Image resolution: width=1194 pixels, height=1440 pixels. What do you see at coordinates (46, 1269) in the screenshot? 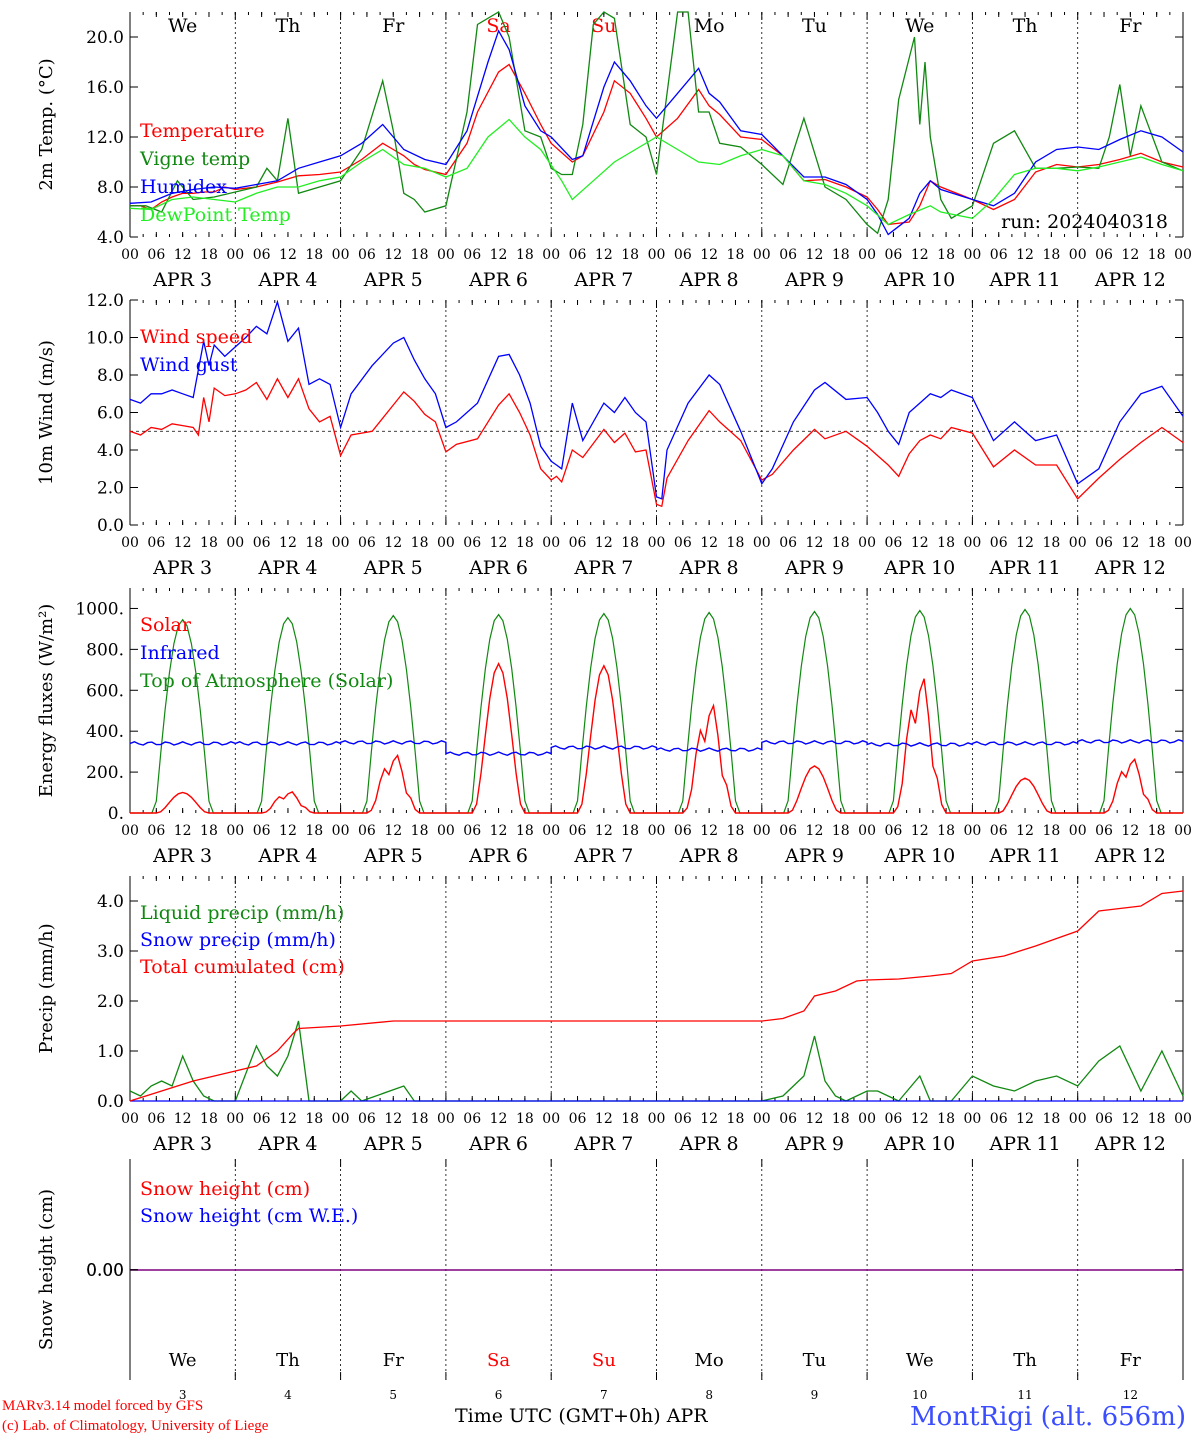
I see `y-axis-label: Snow height (cm)` at bounding box center [46, 1269].